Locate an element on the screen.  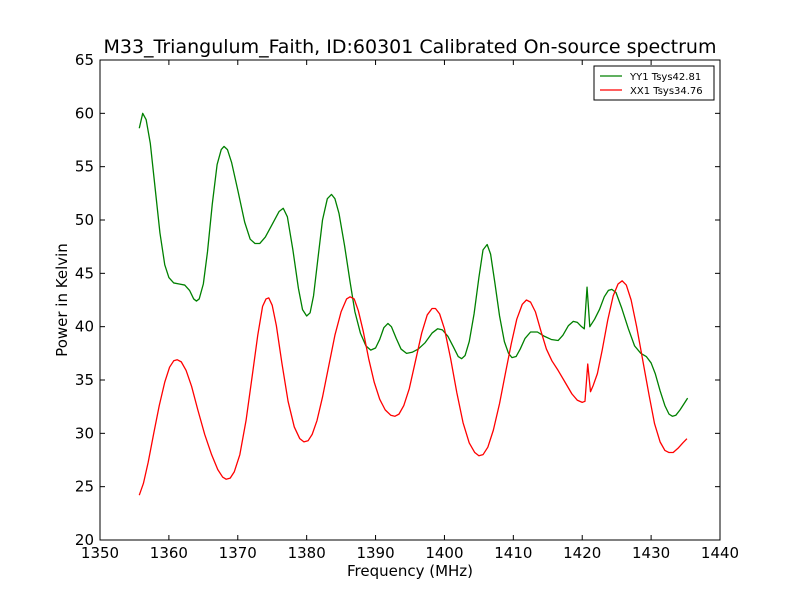
y-tick-label: 50 is located at coordinates (84, 220).